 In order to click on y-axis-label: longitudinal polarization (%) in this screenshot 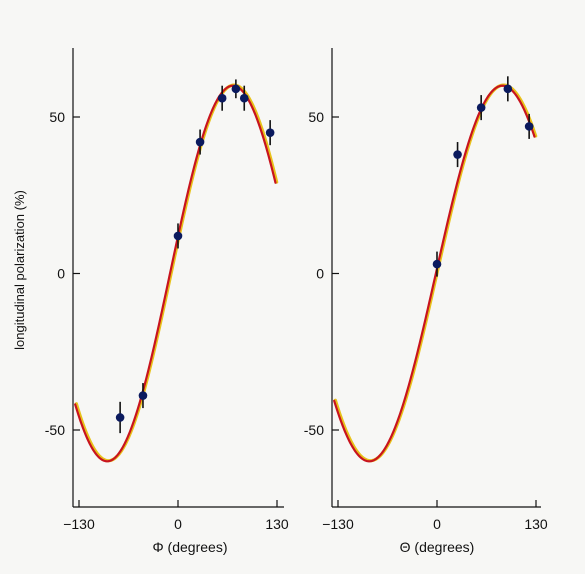, I will do `click(19, 270)`.